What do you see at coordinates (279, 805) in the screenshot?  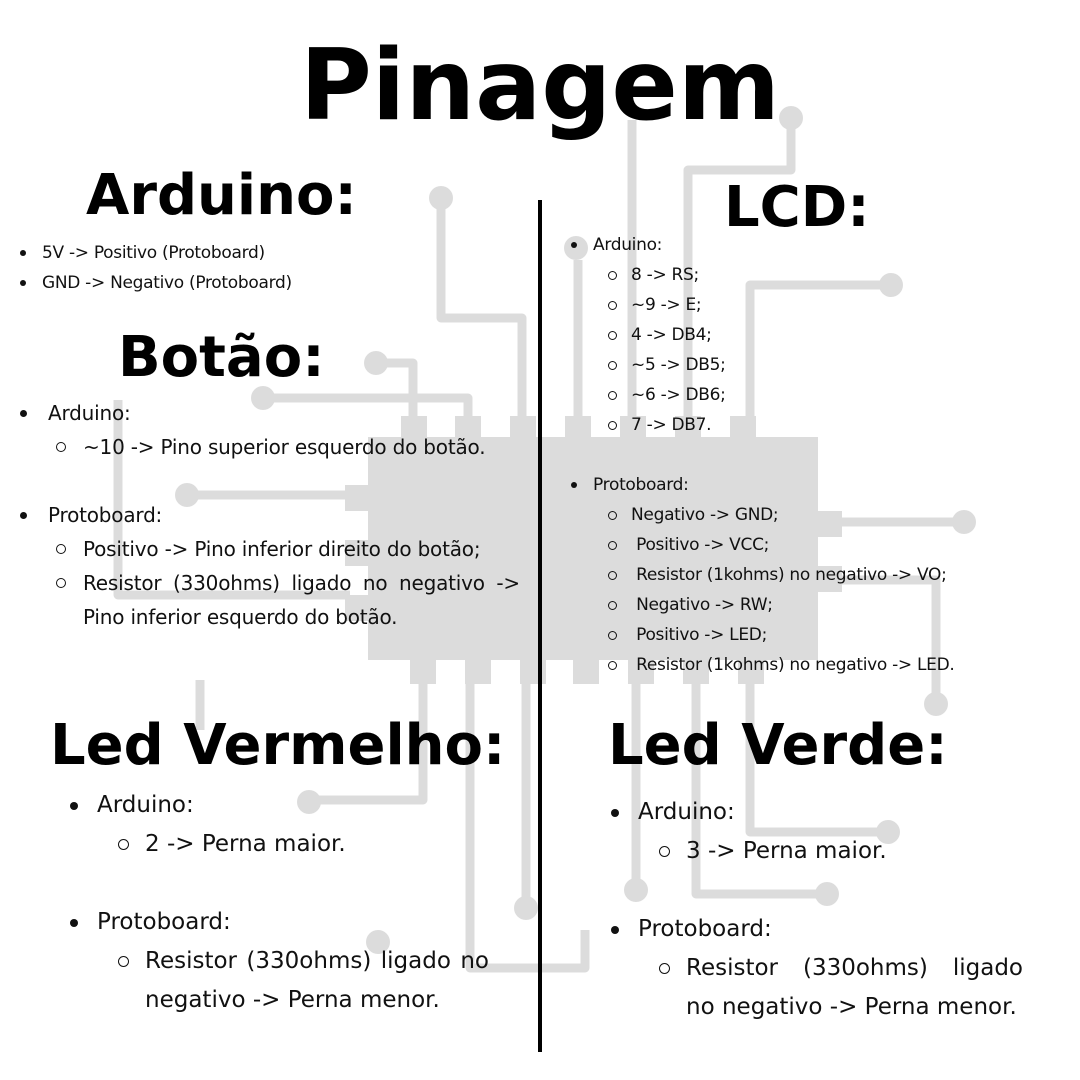 I see `led-vermelho-group-arduino-label: Arduino:` at bounding box center [279, 805].